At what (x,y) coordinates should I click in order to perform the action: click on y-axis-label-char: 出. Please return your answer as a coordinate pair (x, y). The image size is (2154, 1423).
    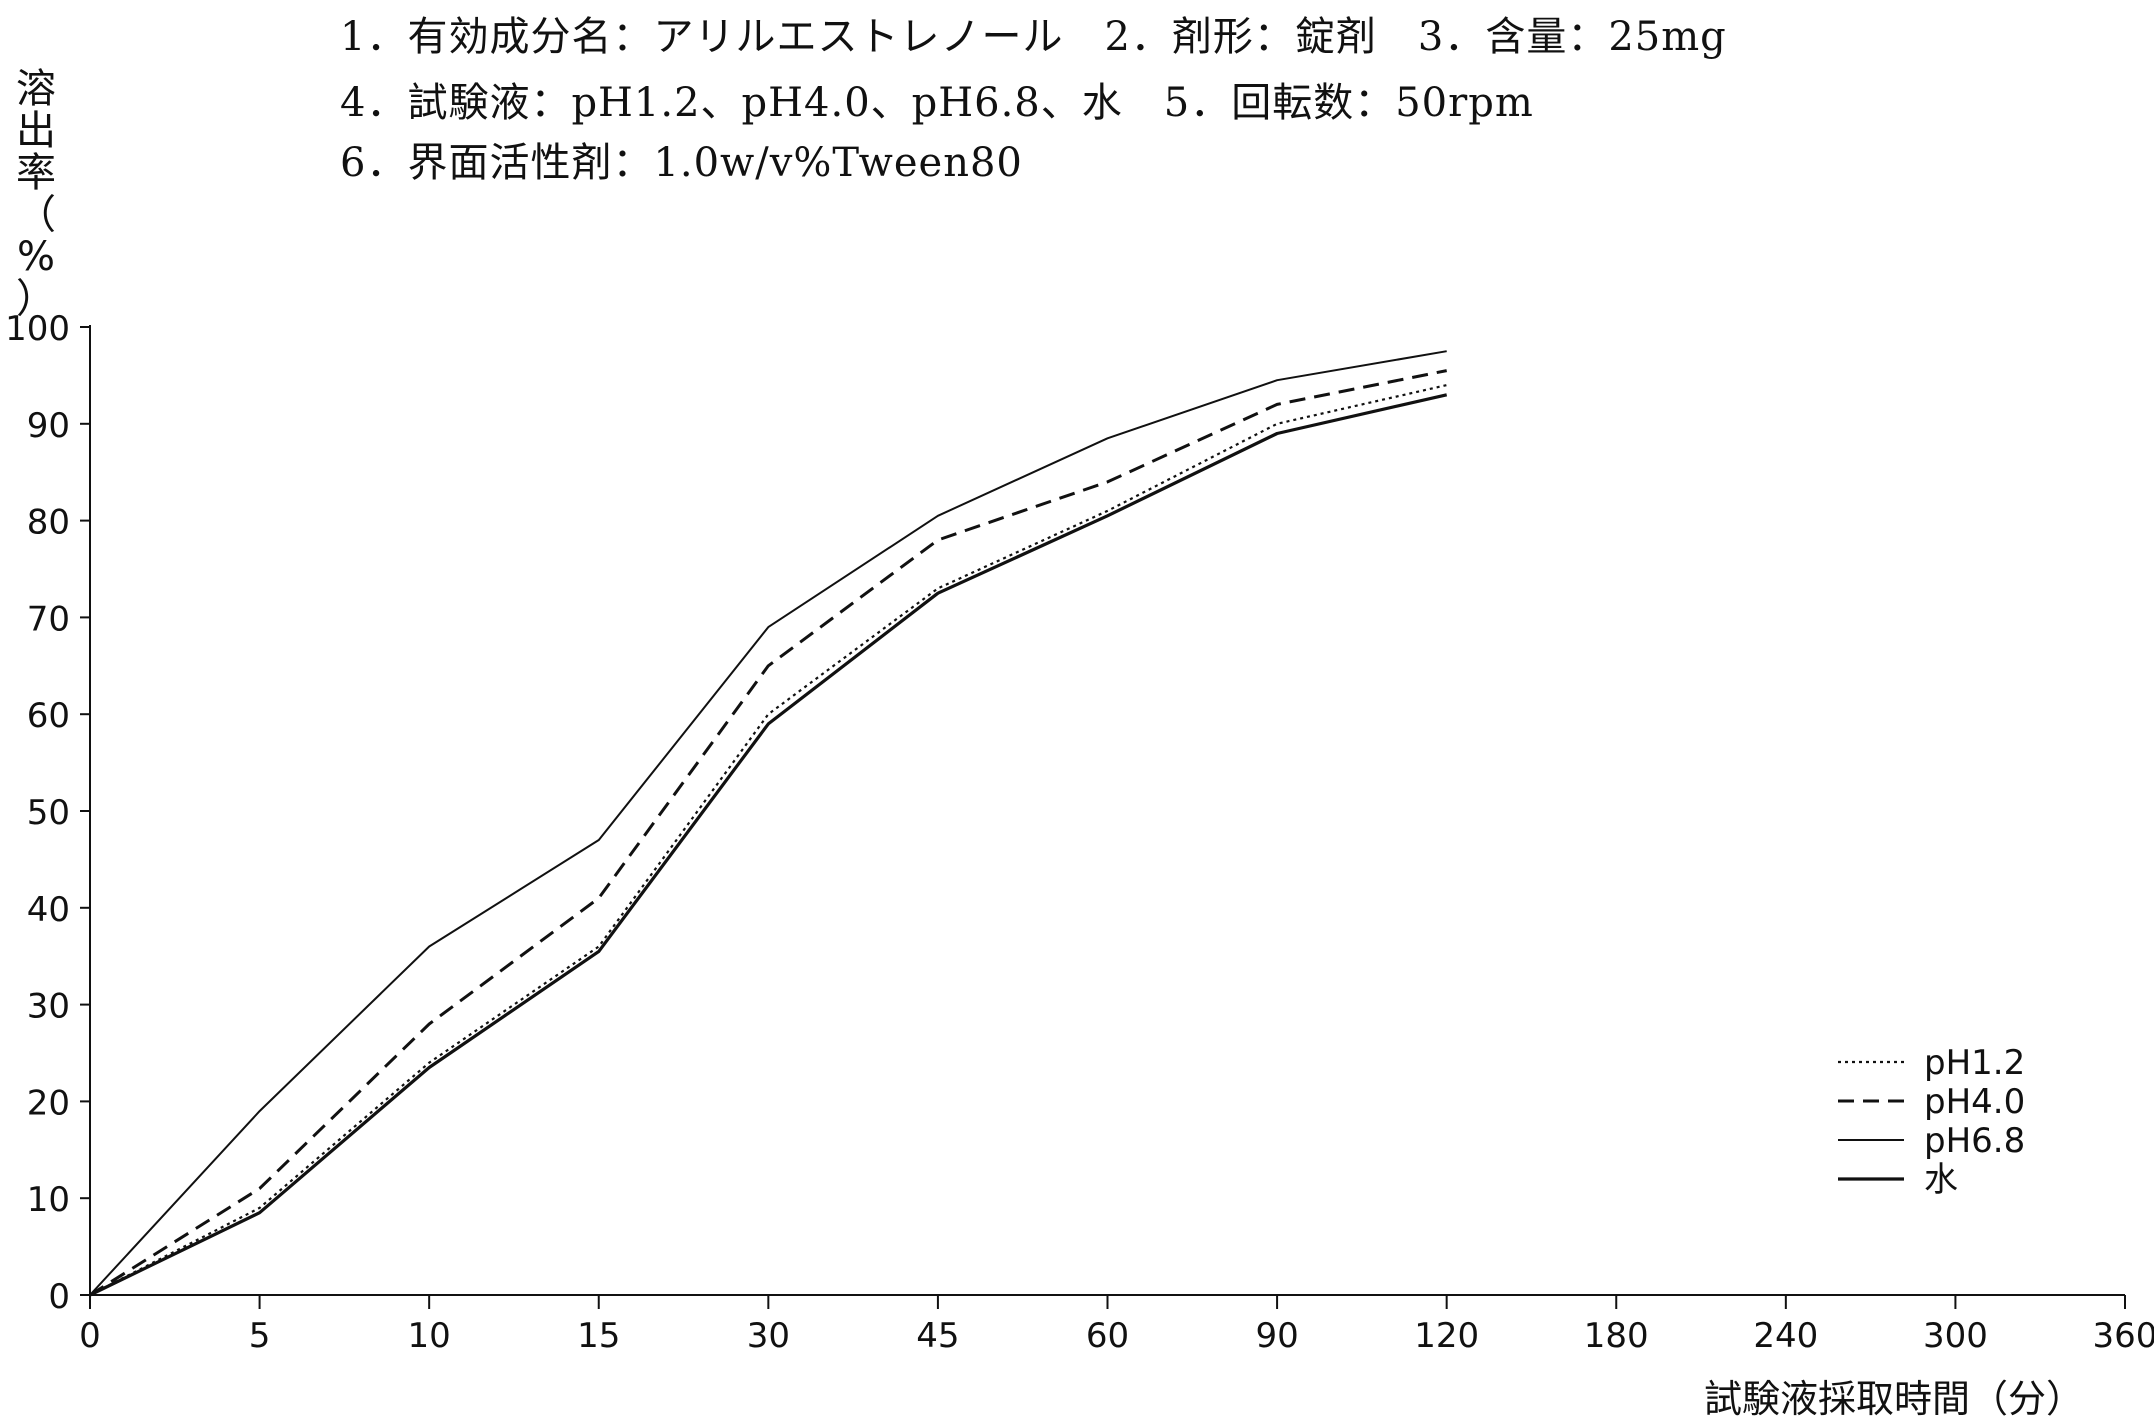
    Looking at the image, I should click on (36, 131).